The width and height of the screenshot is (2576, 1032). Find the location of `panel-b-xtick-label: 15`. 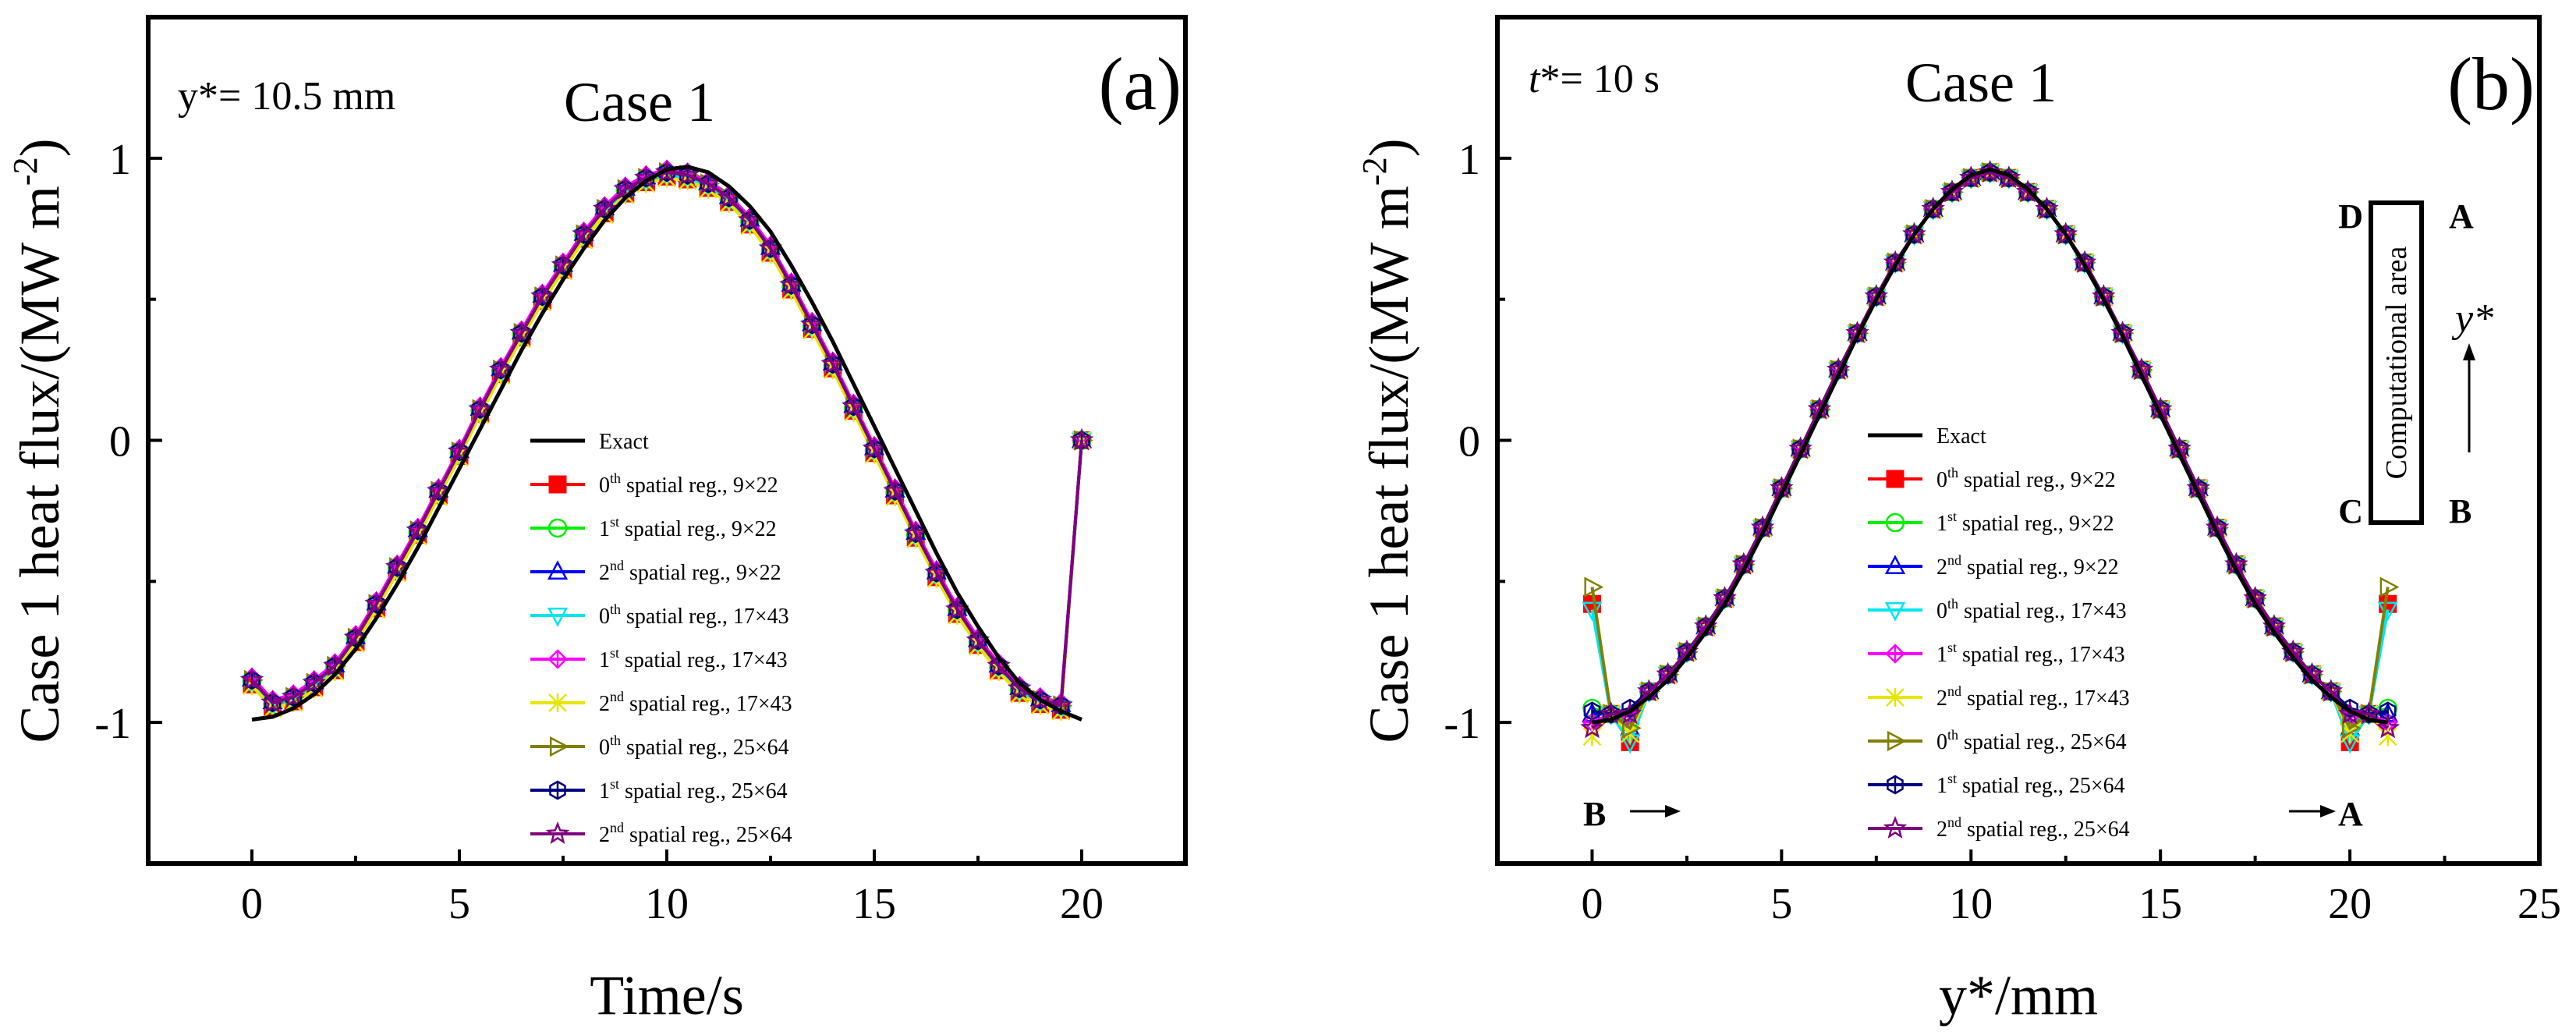

panel-b-xtick-label: 15 is located at coordinates (2160, 904).